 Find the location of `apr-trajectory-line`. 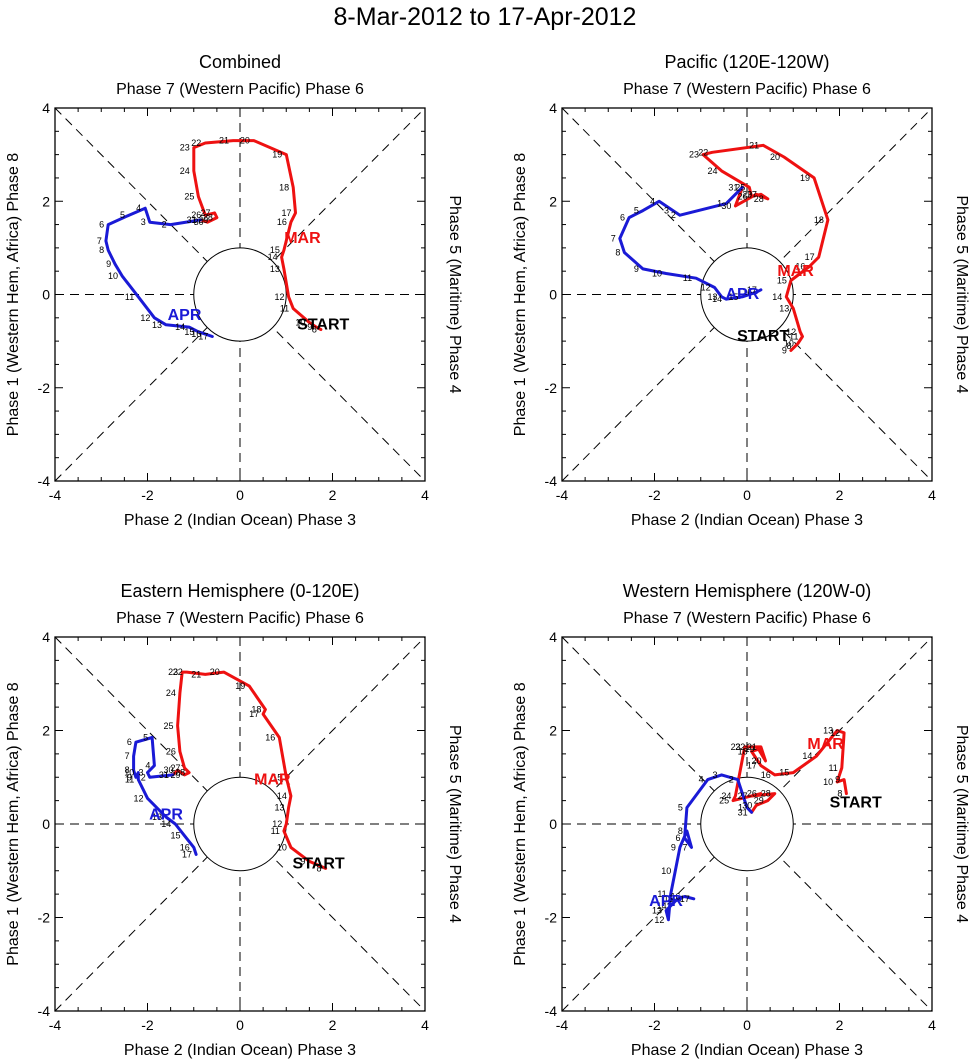

apr-trajectory-line is located at coordinates (159, 272).